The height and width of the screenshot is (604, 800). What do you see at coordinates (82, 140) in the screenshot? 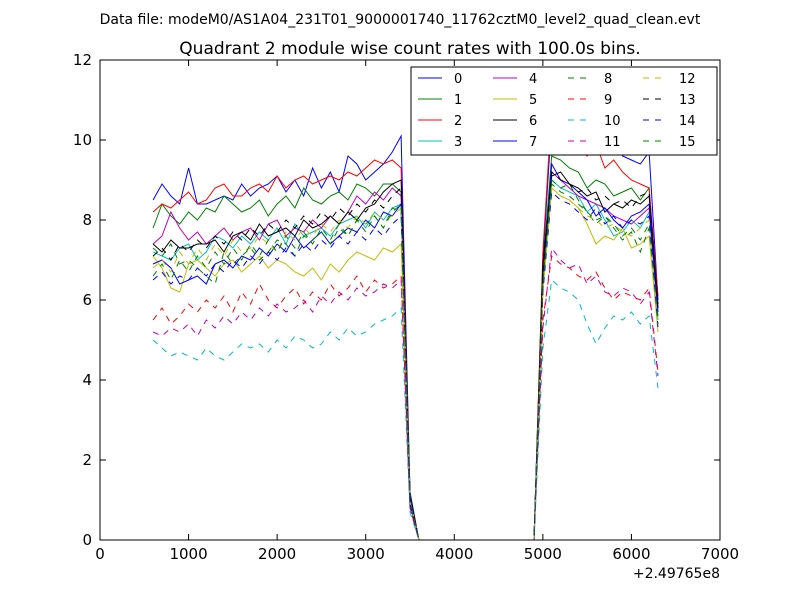
I see `y-tick-label: 10` at bounding box center [82, 140].